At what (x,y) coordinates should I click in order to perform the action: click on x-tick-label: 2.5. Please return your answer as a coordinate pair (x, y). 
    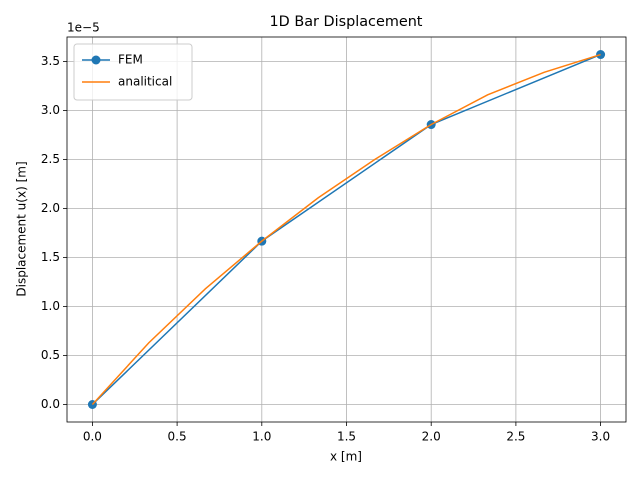
    Looking at the image, I should click on (515, 437).